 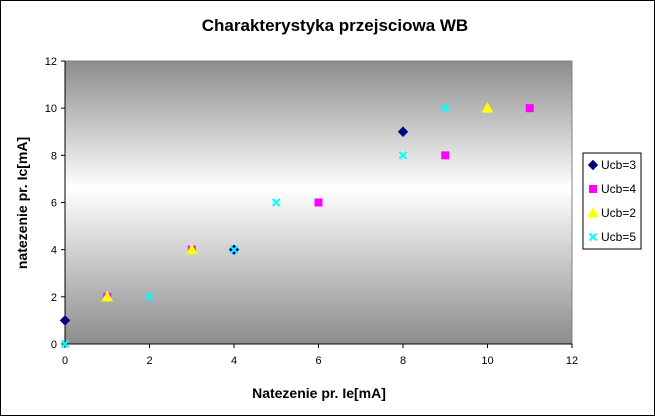 What do you see at coordinates (618, 237) in the screenshot?
I see `legend-label: Ucb=5` at bounding box center [618, 237].